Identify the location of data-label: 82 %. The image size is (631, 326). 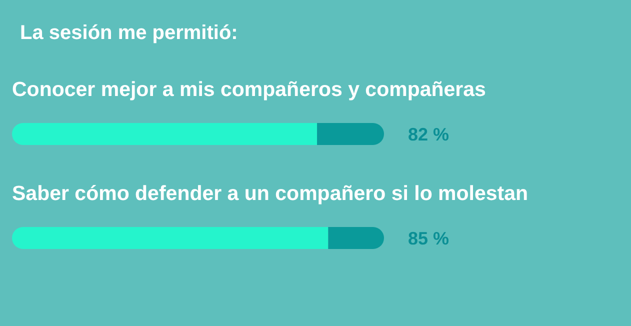
(429, 134).